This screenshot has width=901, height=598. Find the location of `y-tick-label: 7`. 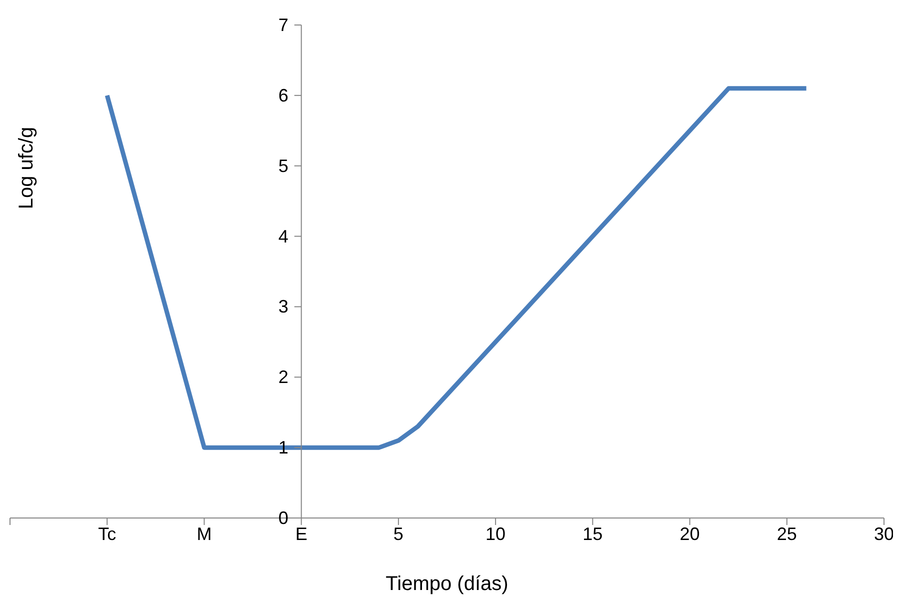

y-tick-label: 7 is located at coordinates (283, 25).